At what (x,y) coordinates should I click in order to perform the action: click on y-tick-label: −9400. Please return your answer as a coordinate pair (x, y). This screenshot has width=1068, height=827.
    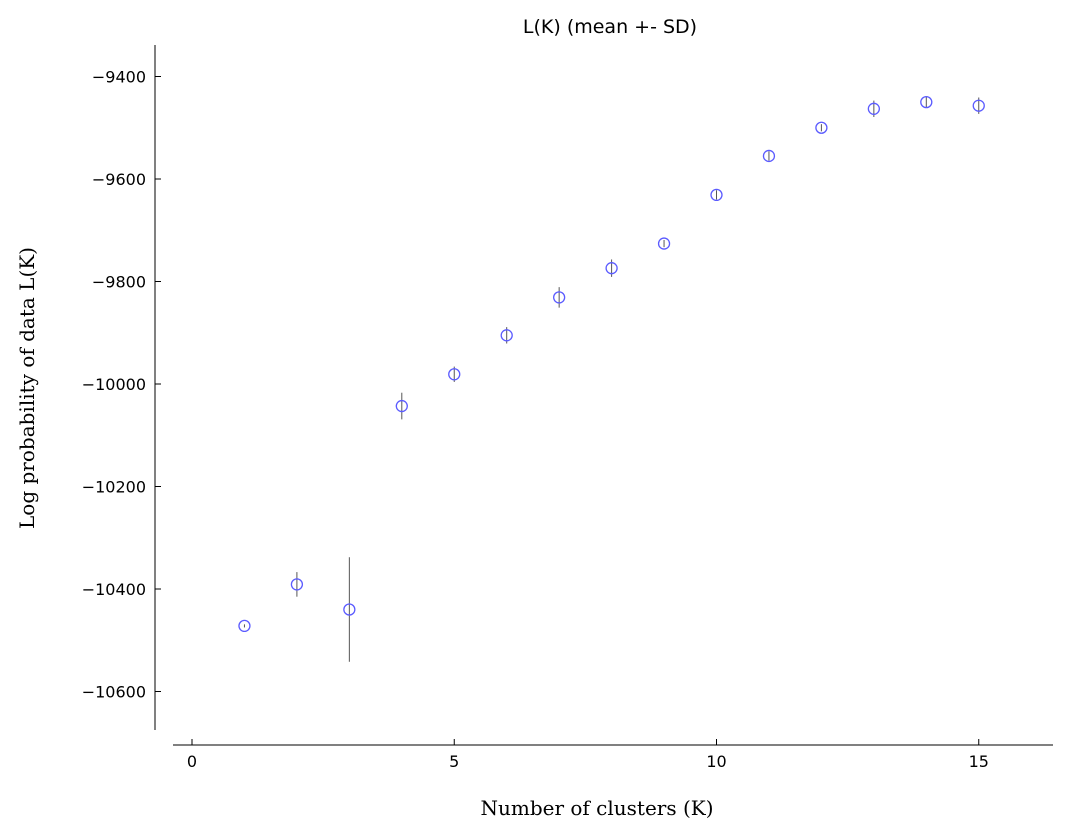
    Looking at the image, I should click on (119, 77).